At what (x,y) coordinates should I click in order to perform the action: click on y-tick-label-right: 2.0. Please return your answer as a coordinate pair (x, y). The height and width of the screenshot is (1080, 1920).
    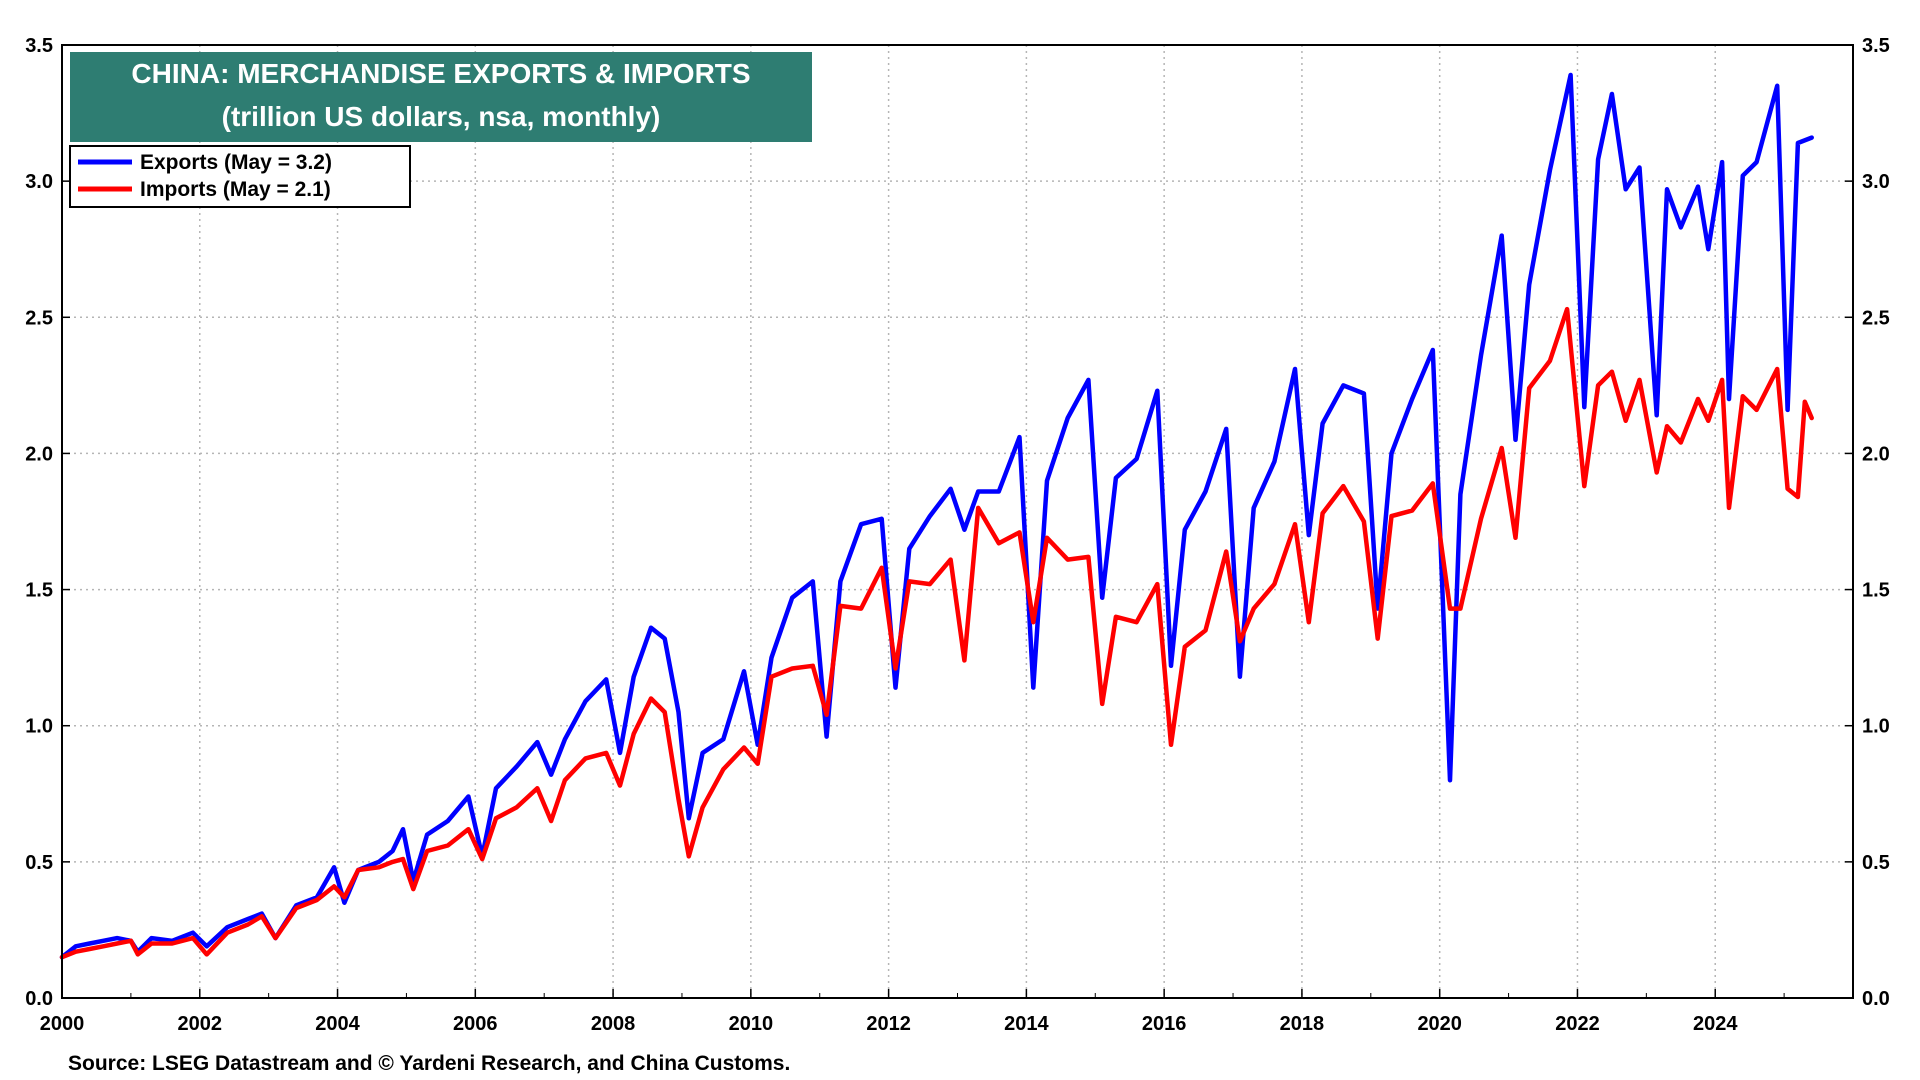
    Looking at the image, I should click on (1876, 454).